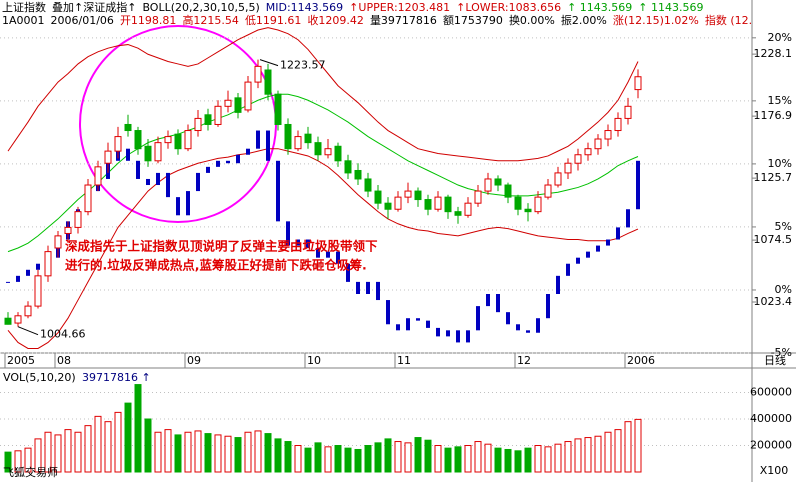 This screenshot has width=796, height=482. Describe the element at coordinates (524, 360) in the screenshot. I see `x-tick-label: 12` at that location.